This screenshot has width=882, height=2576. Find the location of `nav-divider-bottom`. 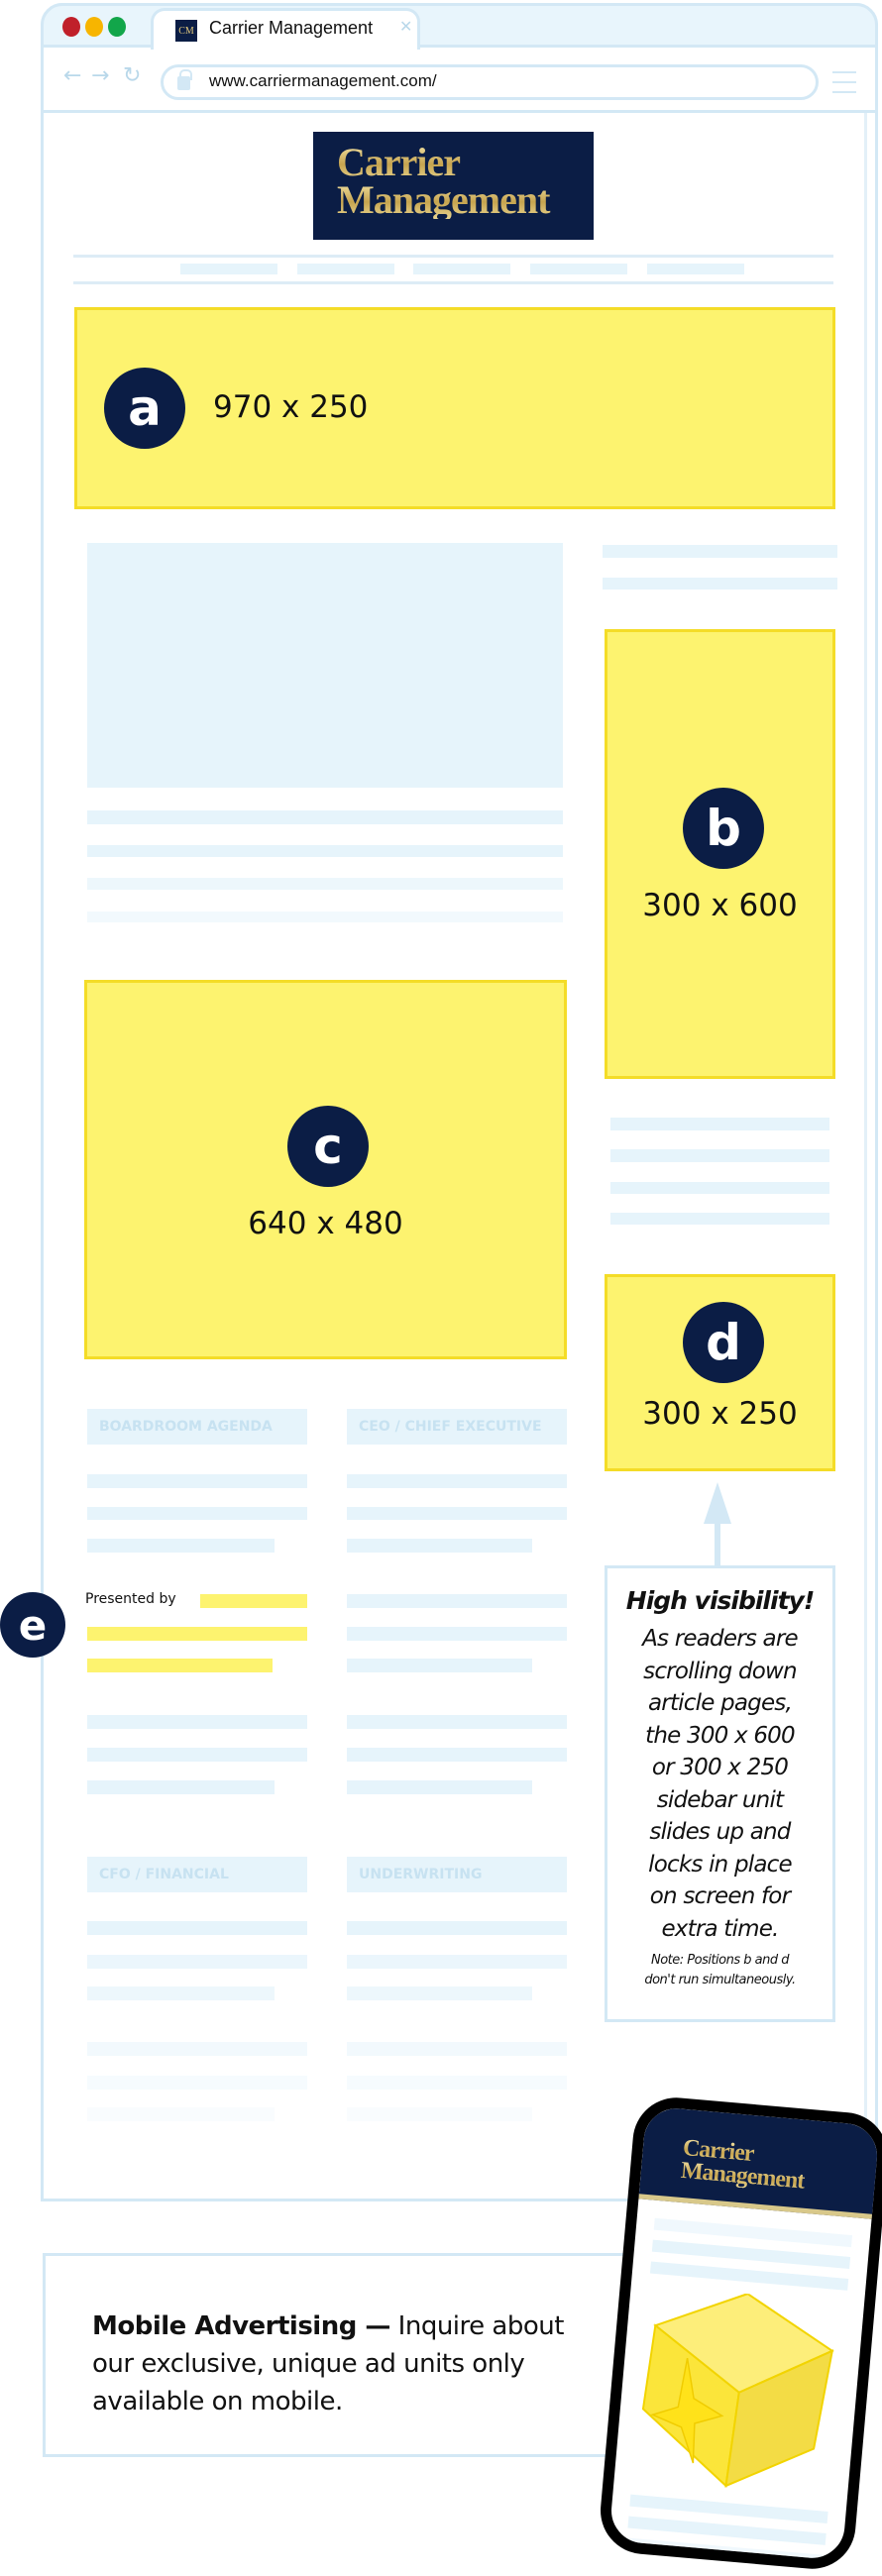

nav-divider-bottom is located at coordinates (453, 283).